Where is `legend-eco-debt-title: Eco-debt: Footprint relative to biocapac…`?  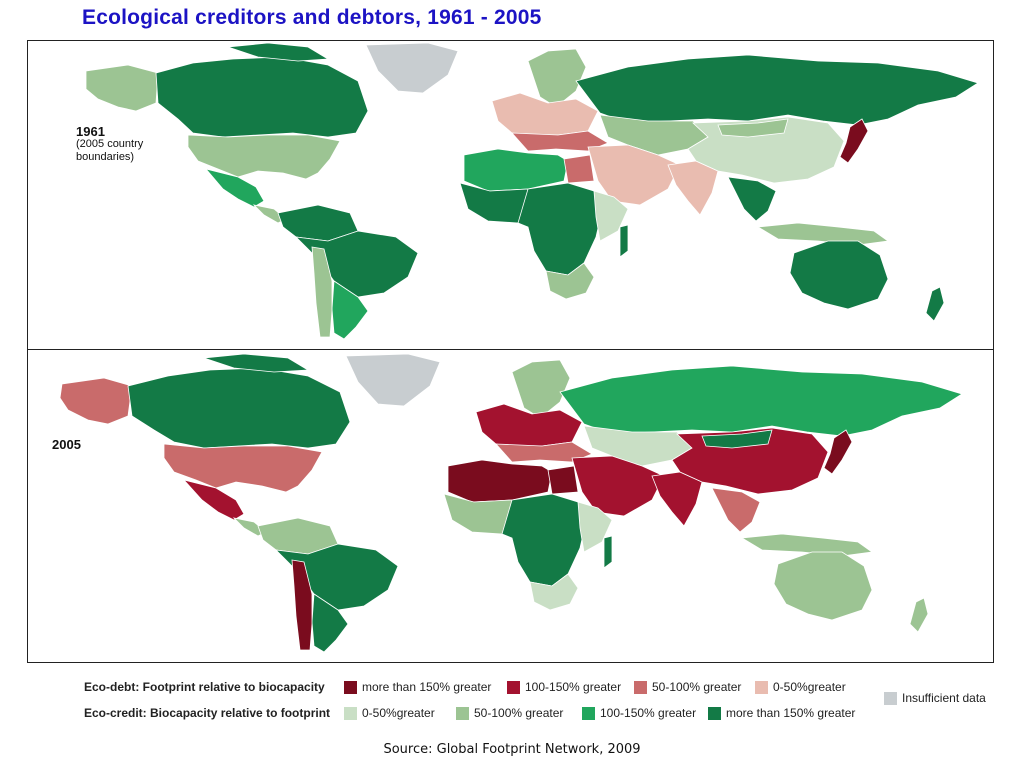
legend-eco-debt-title: Eco-debt: Footprint relative to biocapac… is located at coordinates (204, 687).